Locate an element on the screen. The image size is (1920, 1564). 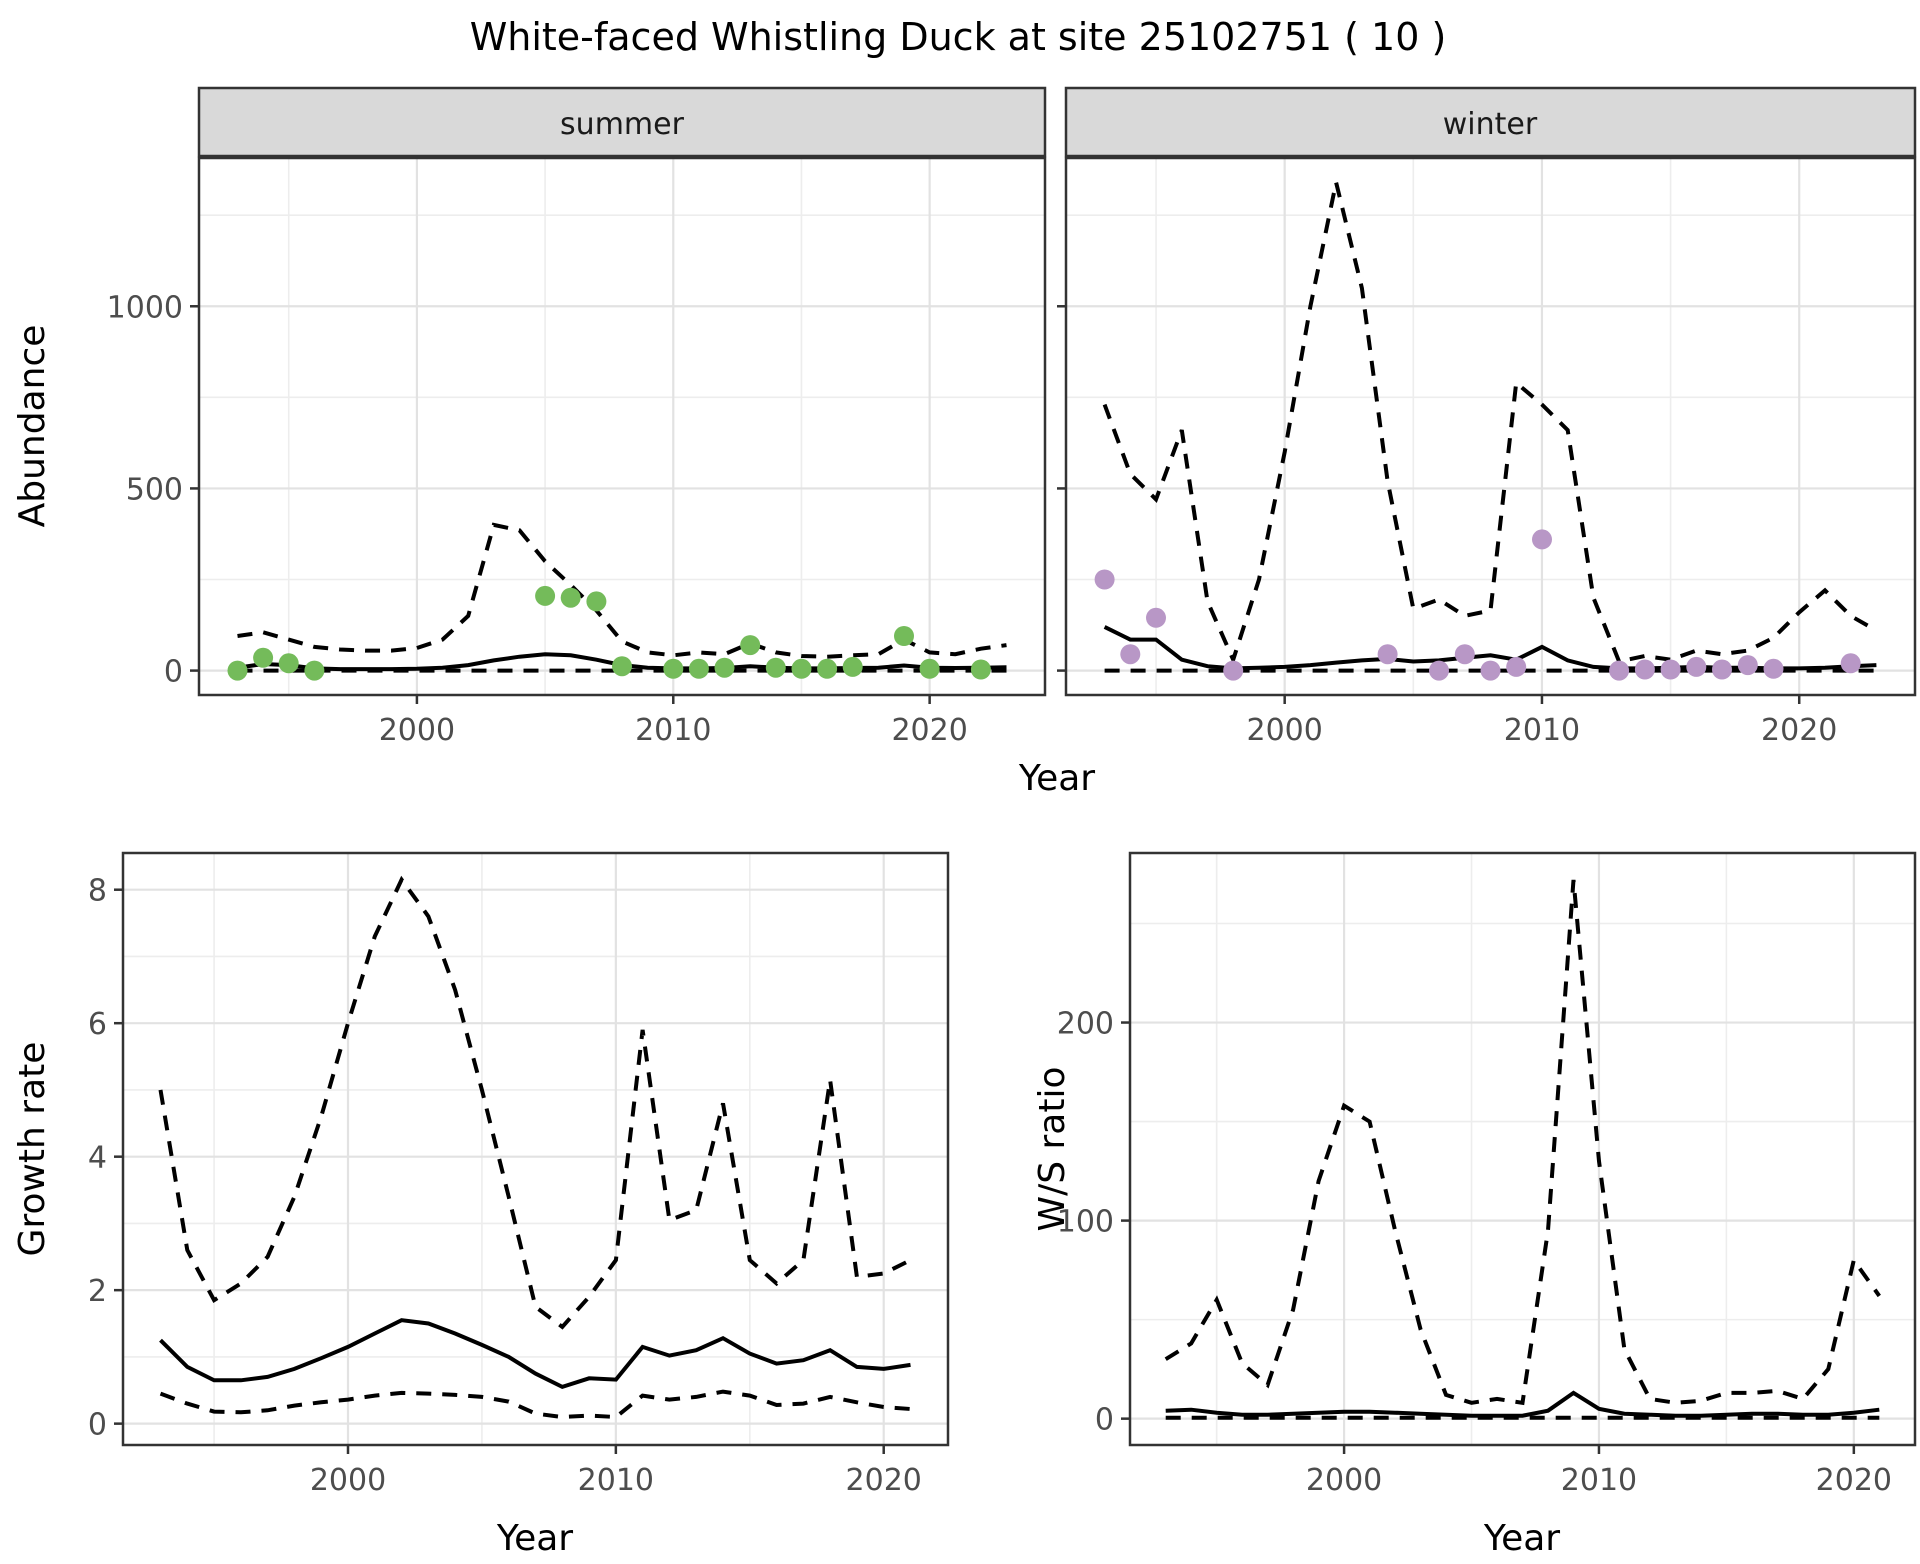
growth_rate-series is located at coordinates (535, 1147).